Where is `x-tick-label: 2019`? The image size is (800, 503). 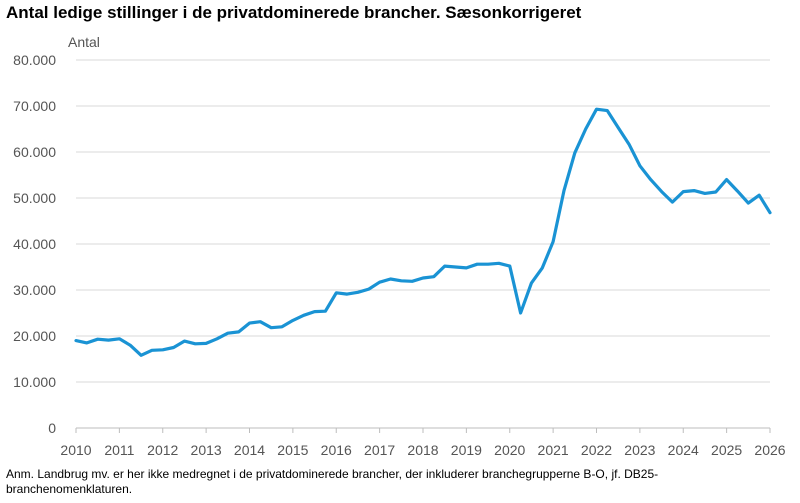
x-tick-label: 2019 is located at coordinates (466, 450).